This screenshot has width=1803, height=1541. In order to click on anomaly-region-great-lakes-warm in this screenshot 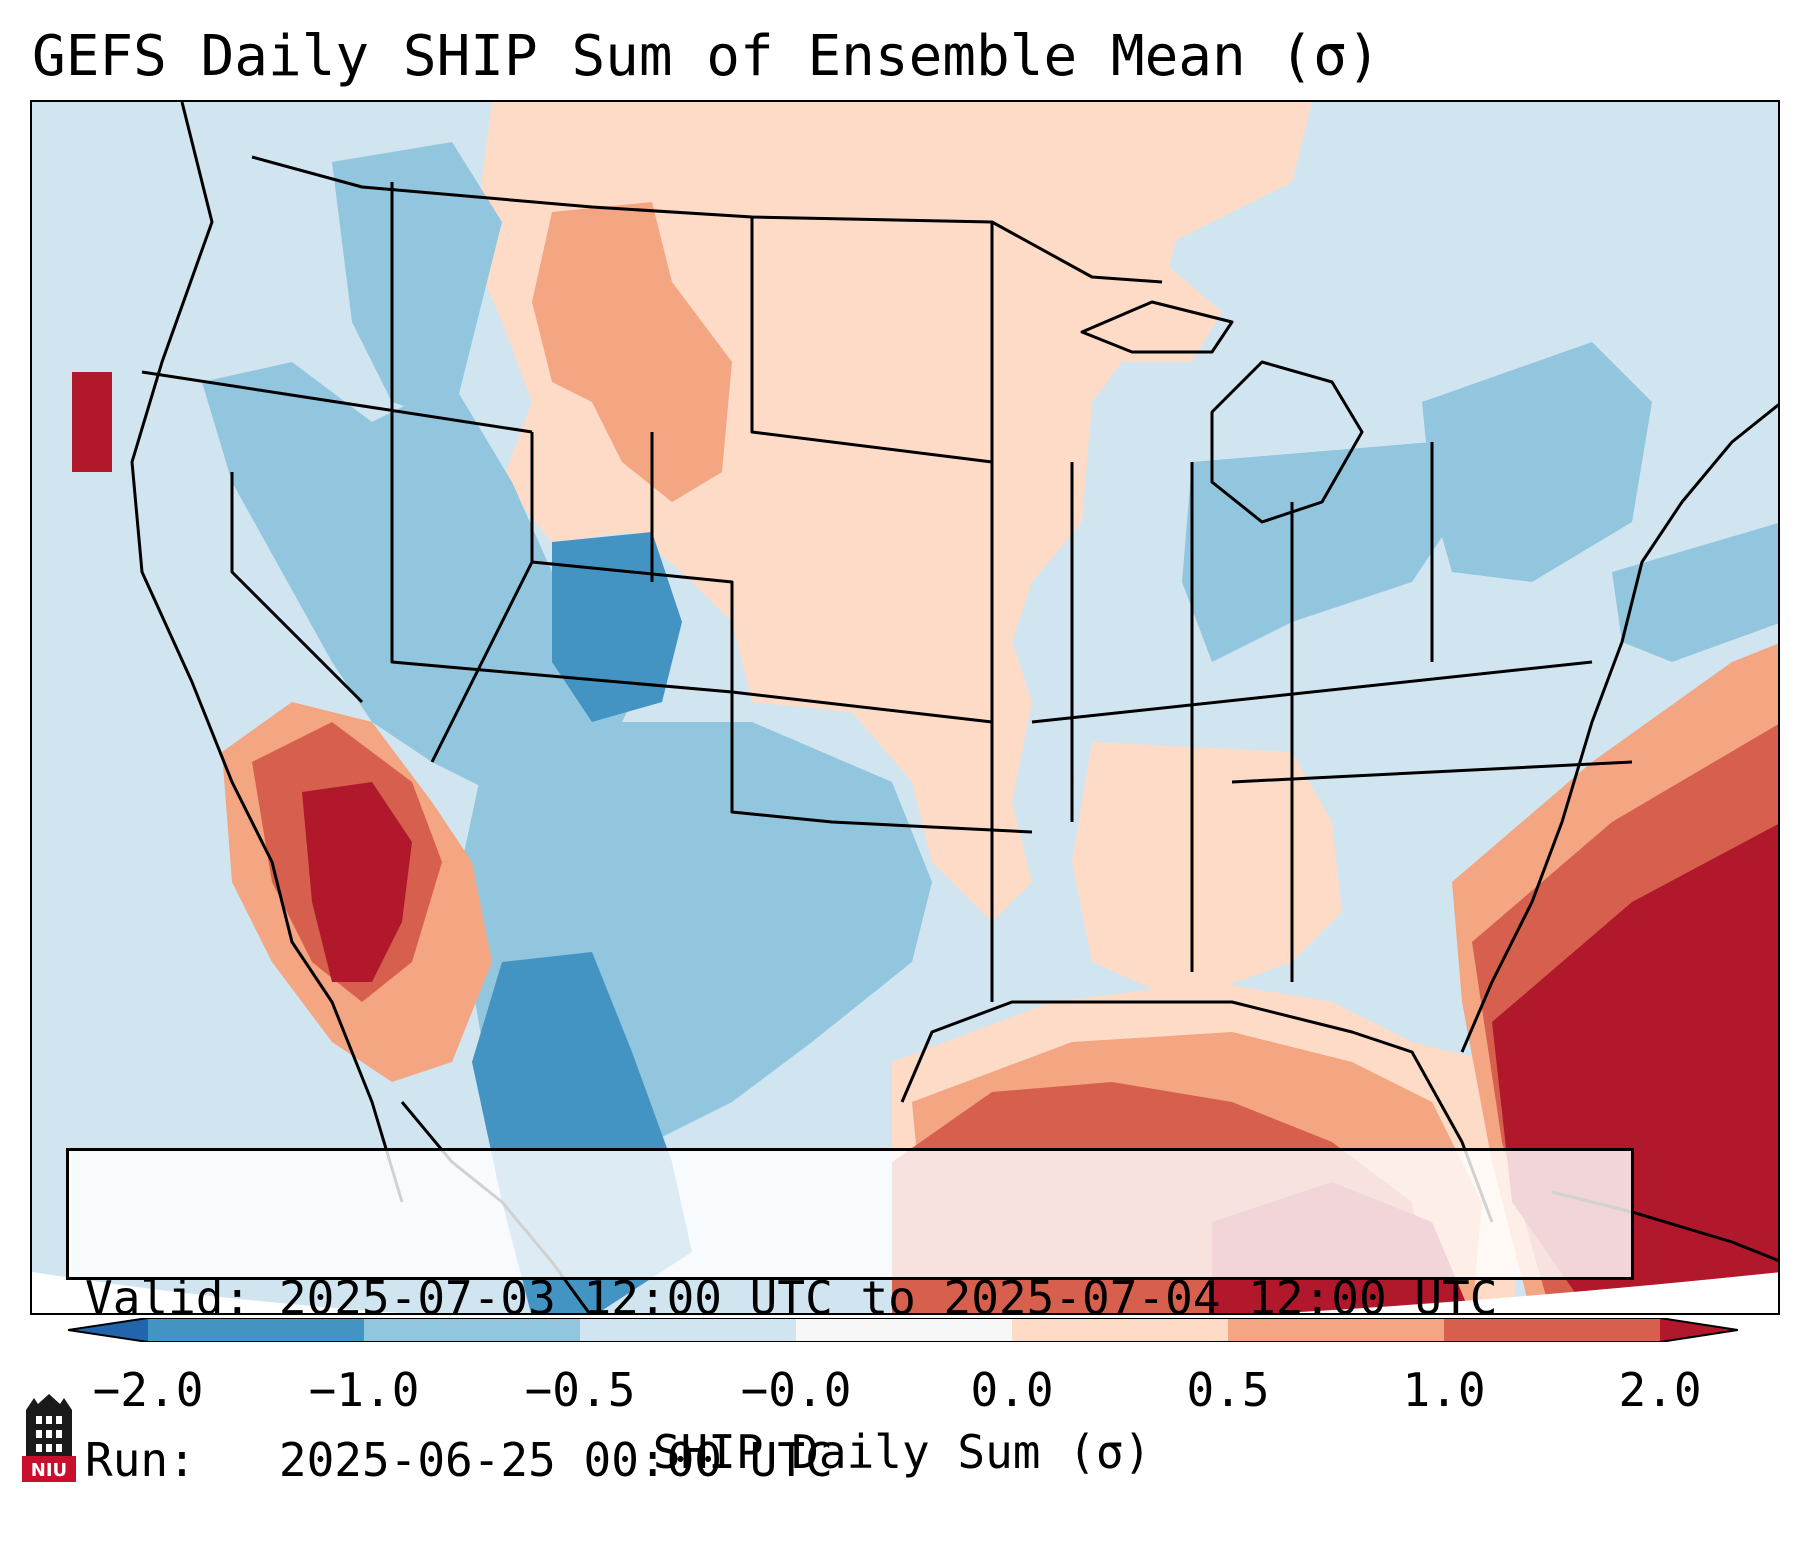, I will do `click(1117, 327)`.